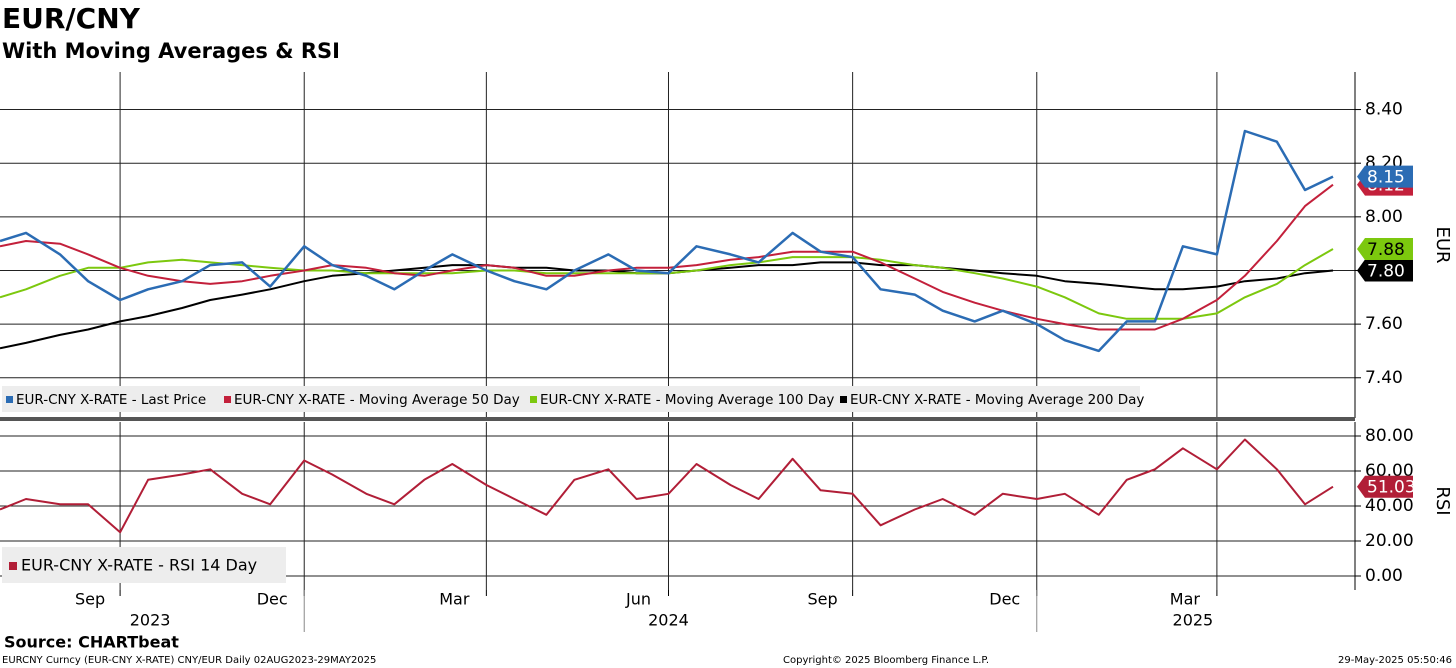  I want to click on y-tick-label: 7.60, so click(1384, 324).